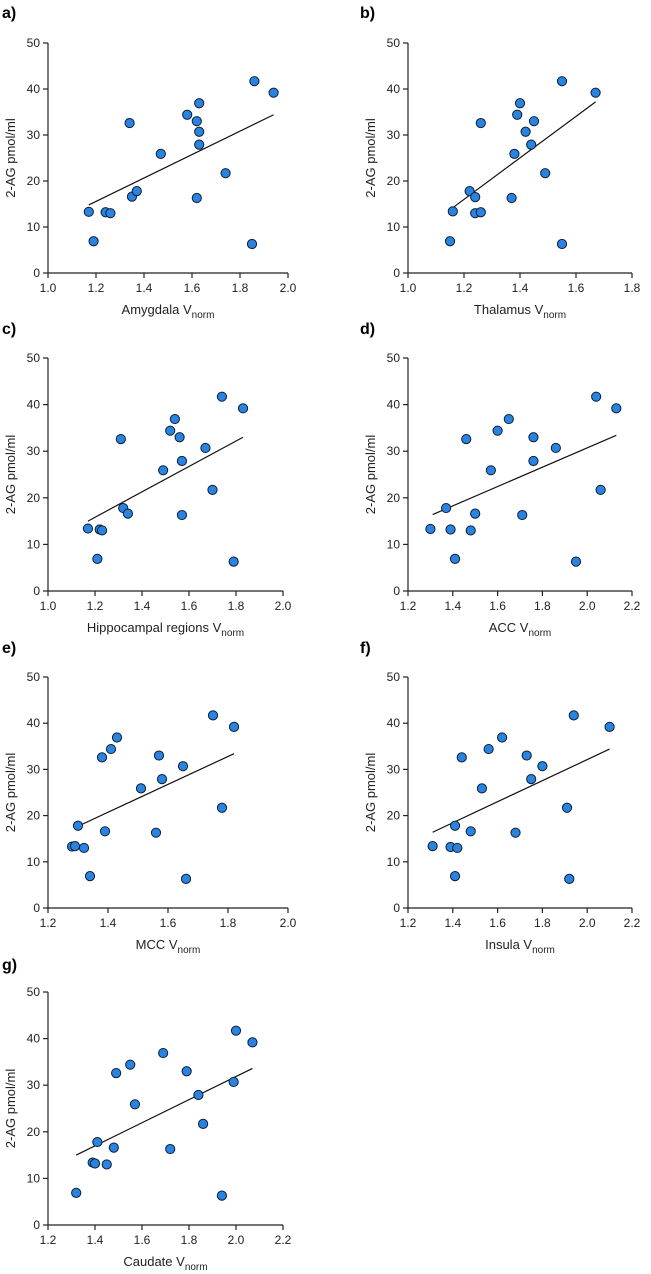 The width and height of the screenshot is (651, 1274). I want to click on panel-label: c), so click(9, 329).